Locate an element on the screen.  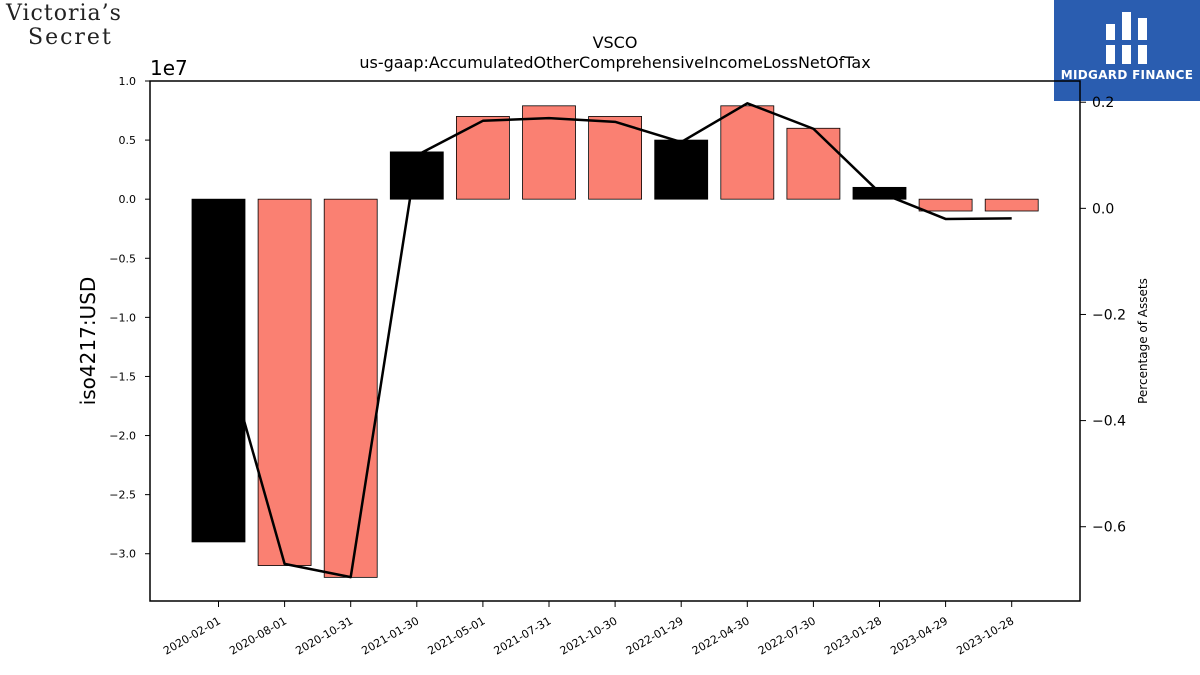
x-tick-label: 2023-10-28 is located at coordinates (985, 635).